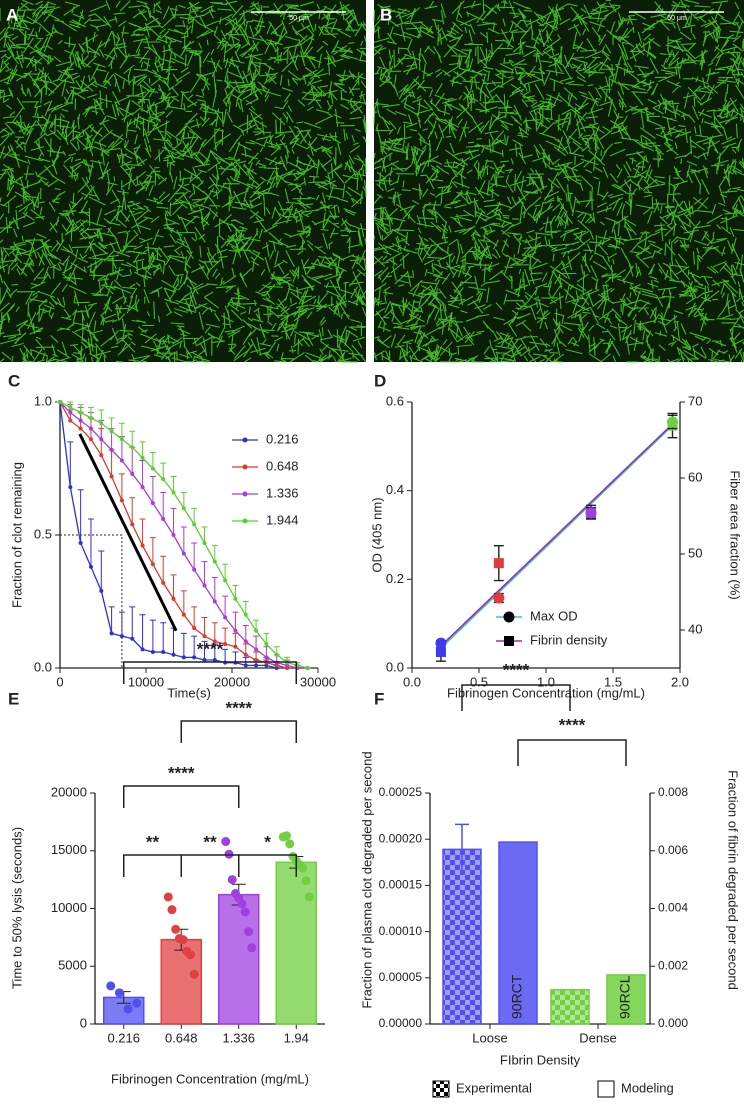 This screenshot has width=744, height=1112. Describe the element at coordinates (69, 907) in the screenshot. I see `y-tick-label: 10000` at that location.